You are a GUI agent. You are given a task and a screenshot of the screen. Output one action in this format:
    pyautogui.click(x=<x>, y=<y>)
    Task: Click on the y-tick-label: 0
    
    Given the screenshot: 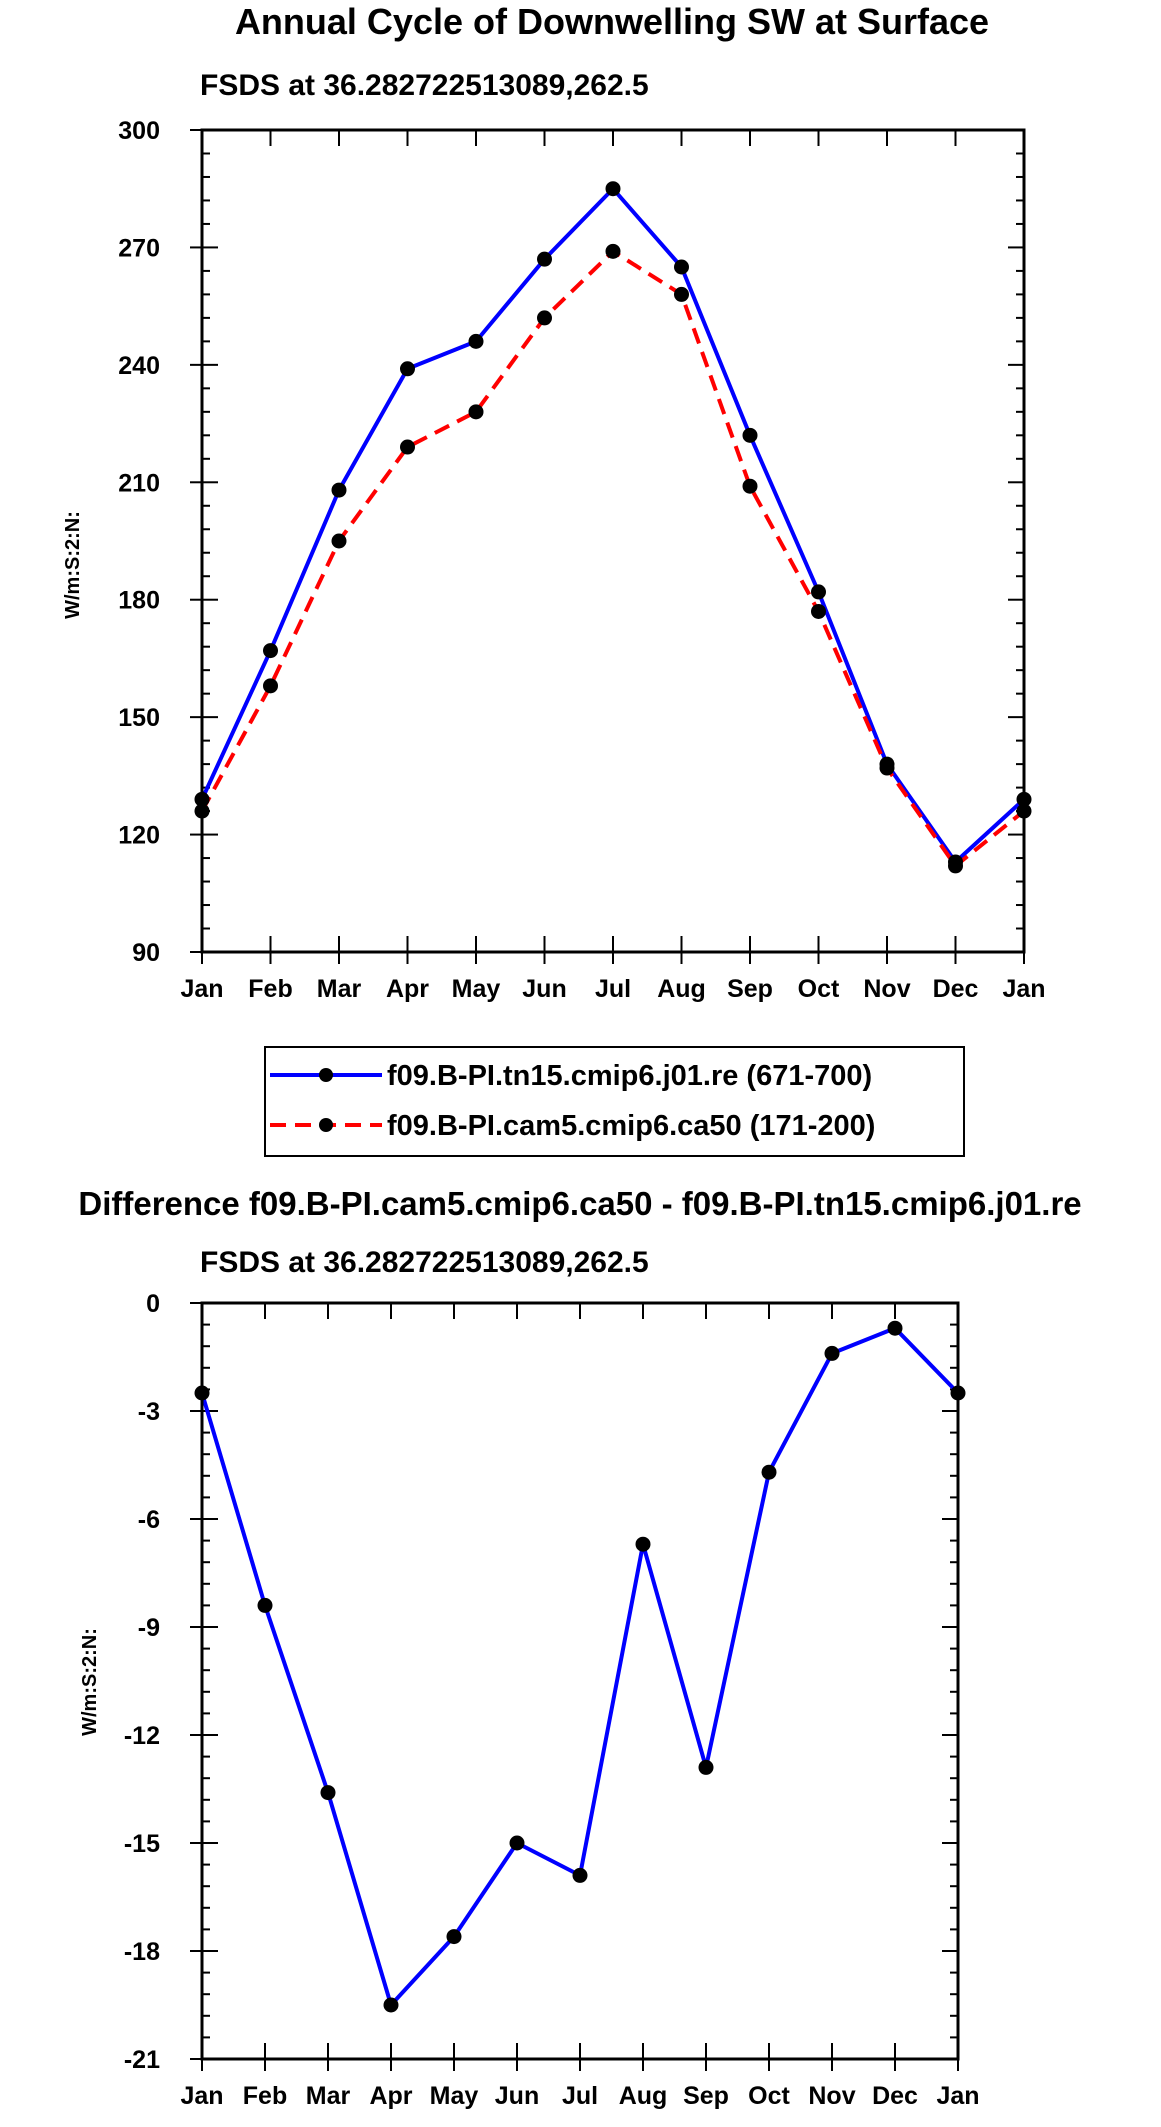 What is the action you would take?
    pyautogui.click(x=153, y=1304)
    